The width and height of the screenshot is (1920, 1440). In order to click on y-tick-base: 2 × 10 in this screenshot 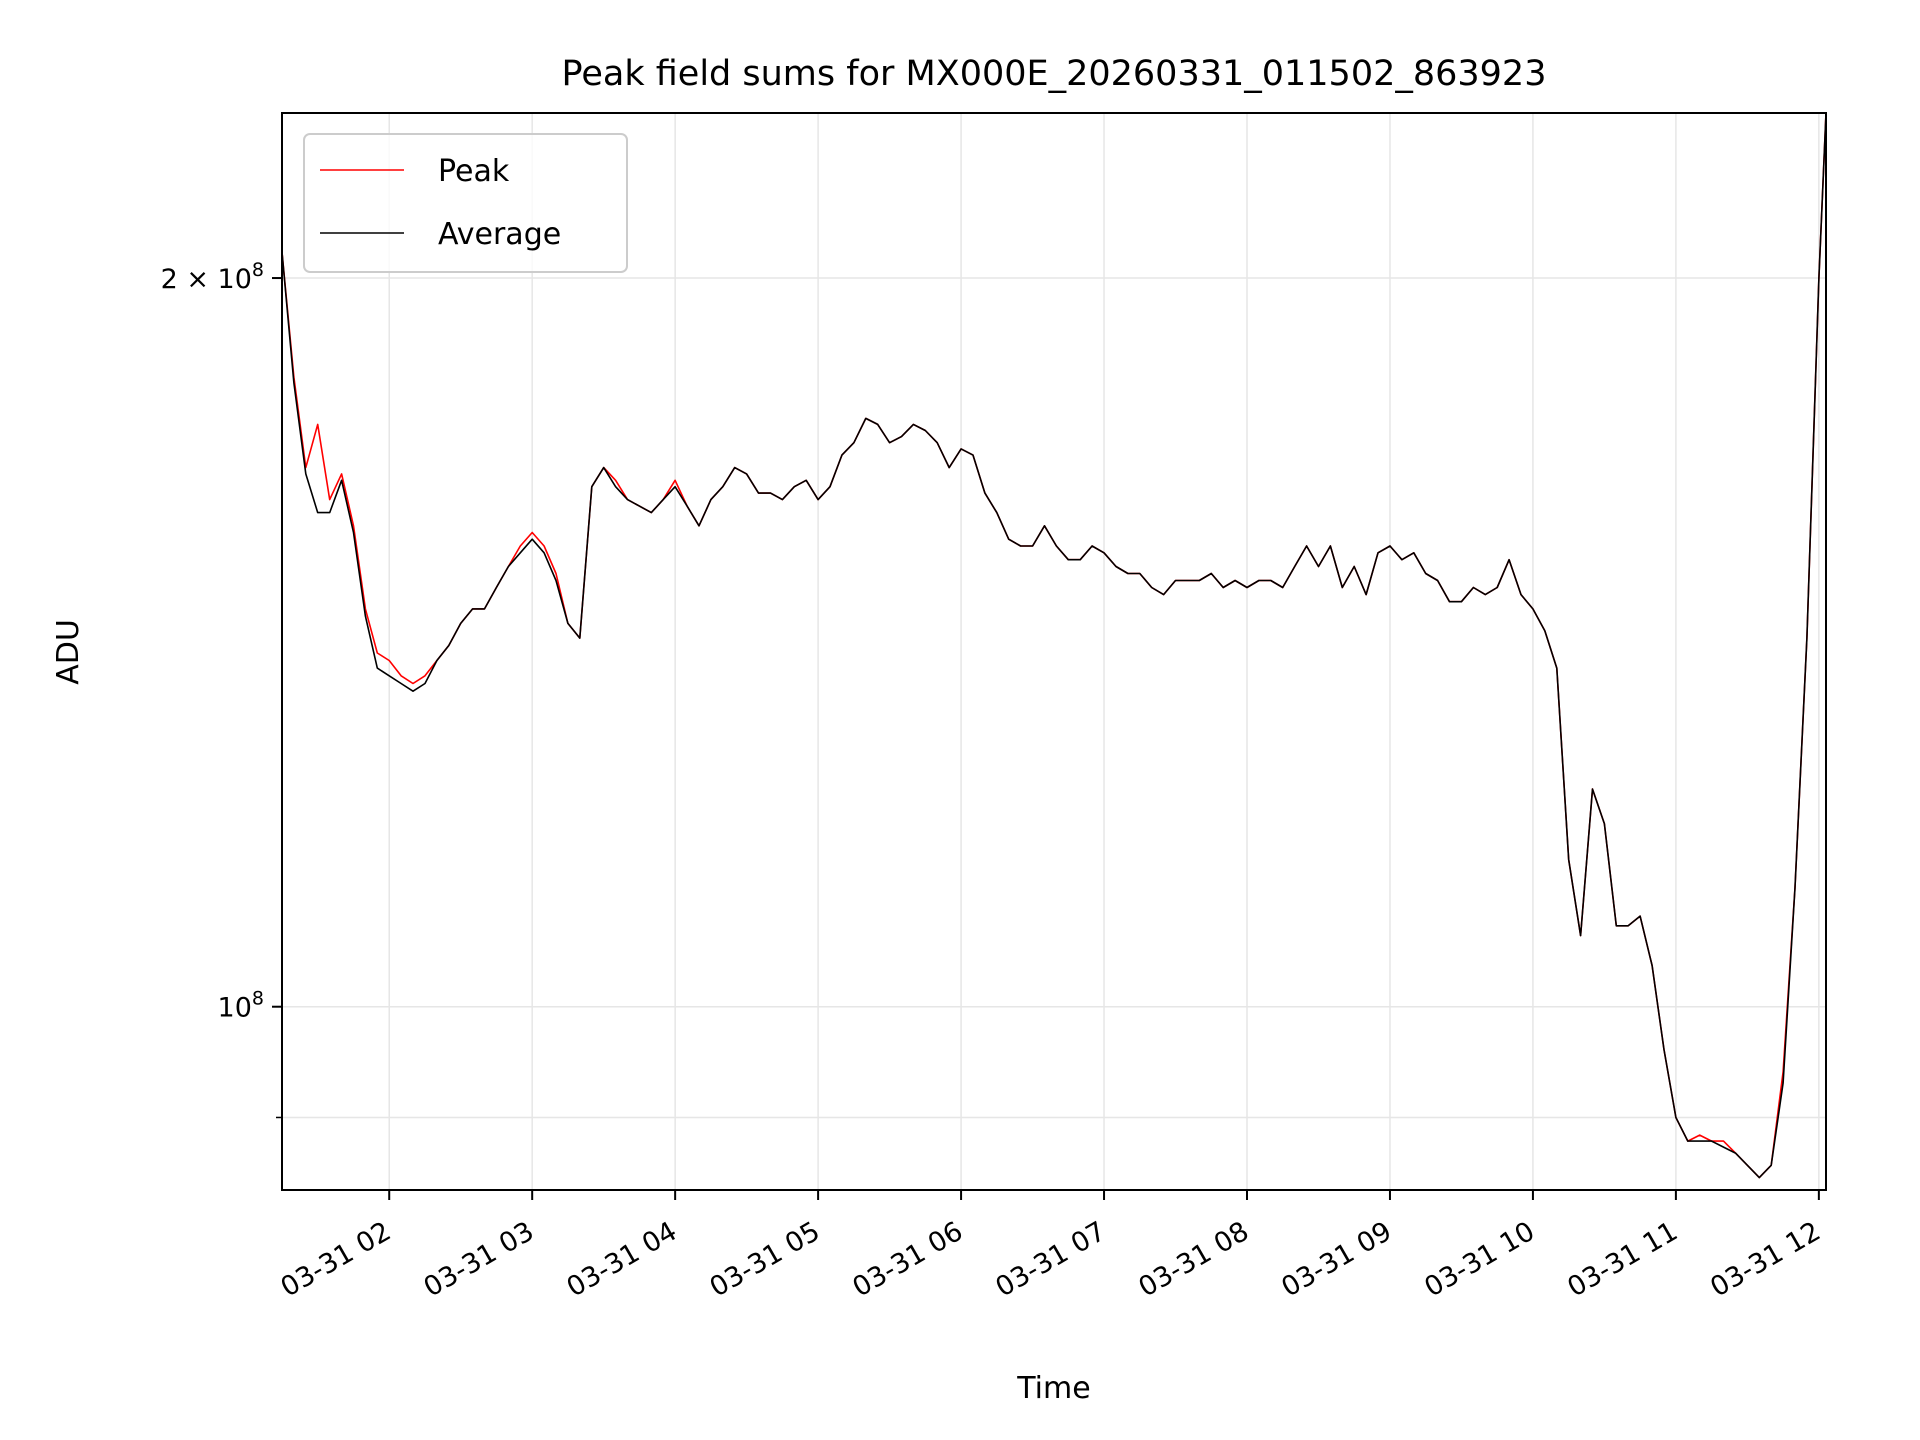, I will do `click(206, 279)`.